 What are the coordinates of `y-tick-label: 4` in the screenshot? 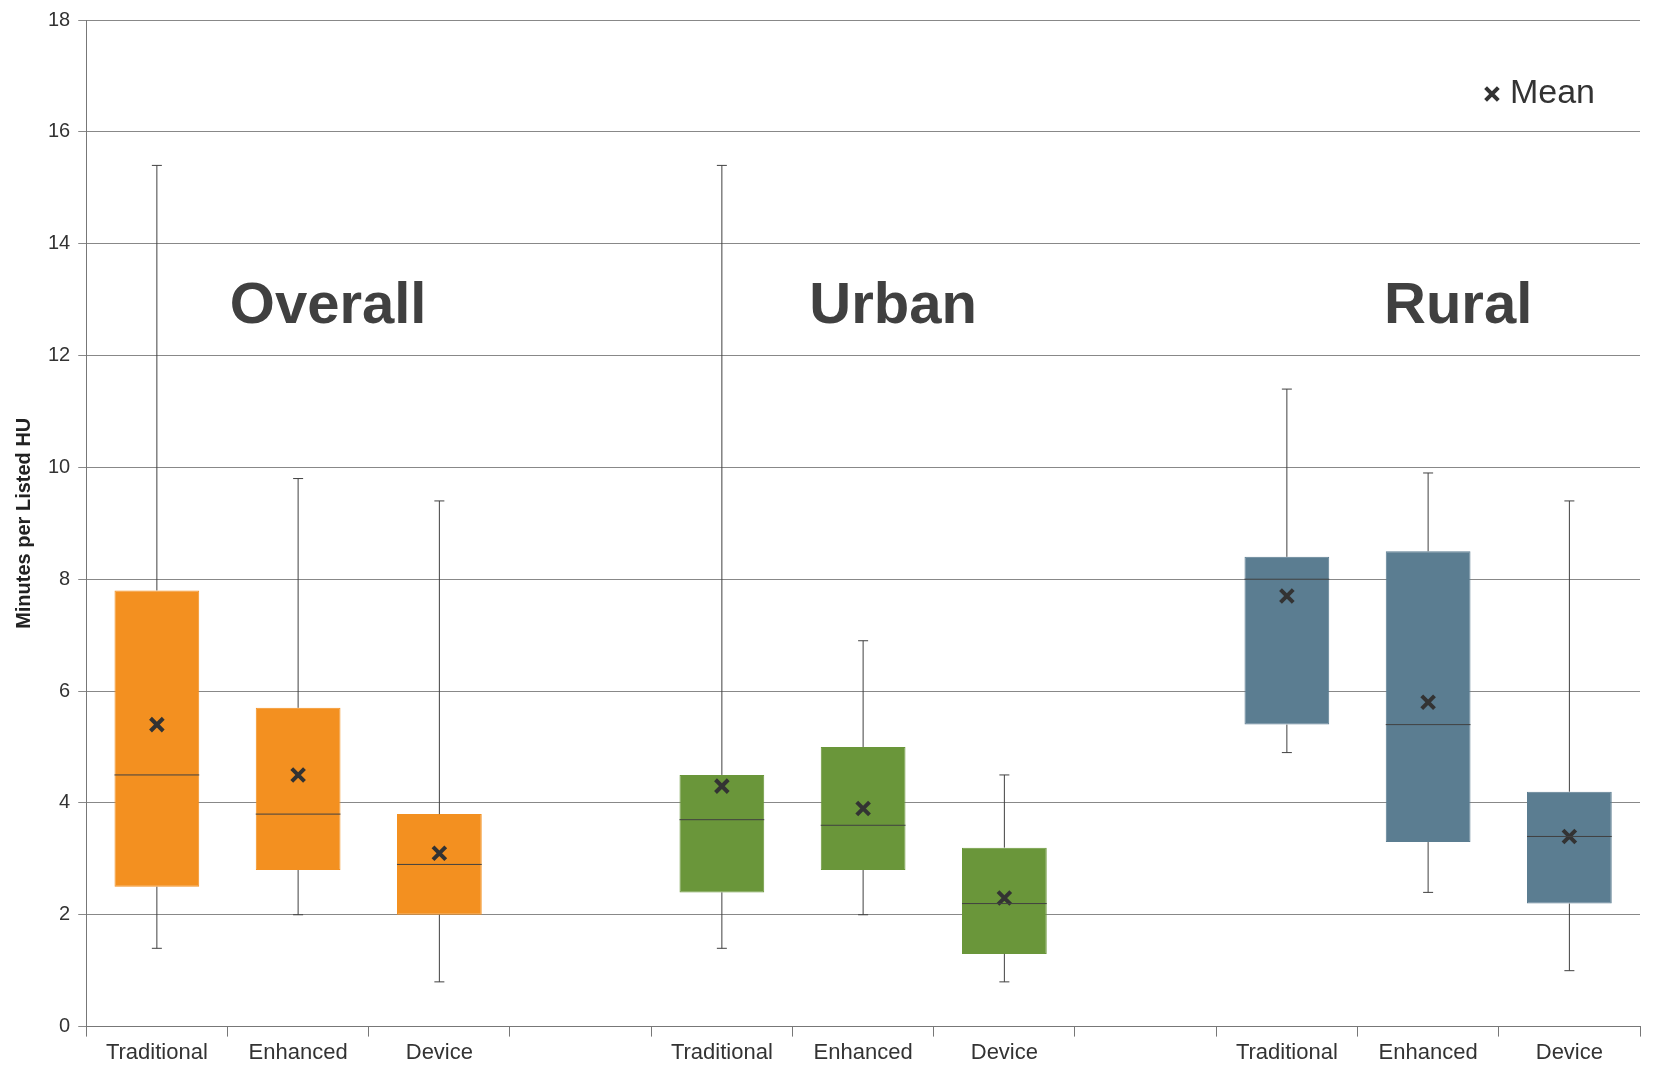 It's located at (65, 801).